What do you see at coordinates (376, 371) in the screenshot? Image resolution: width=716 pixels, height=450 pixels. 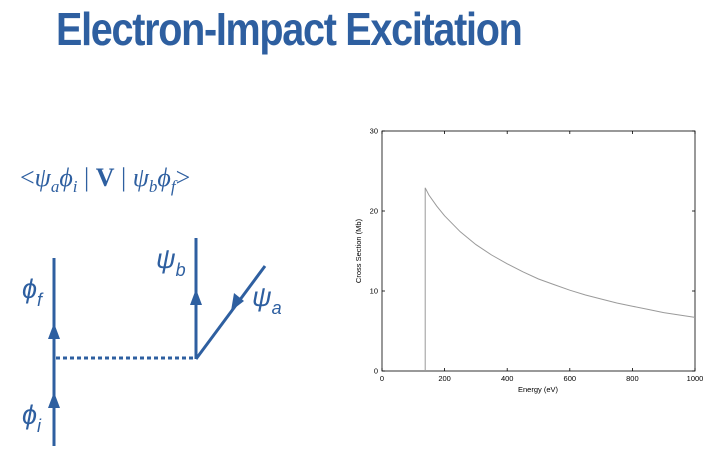 I see `y-tick-label: 0` at bounding box center [376, 371].